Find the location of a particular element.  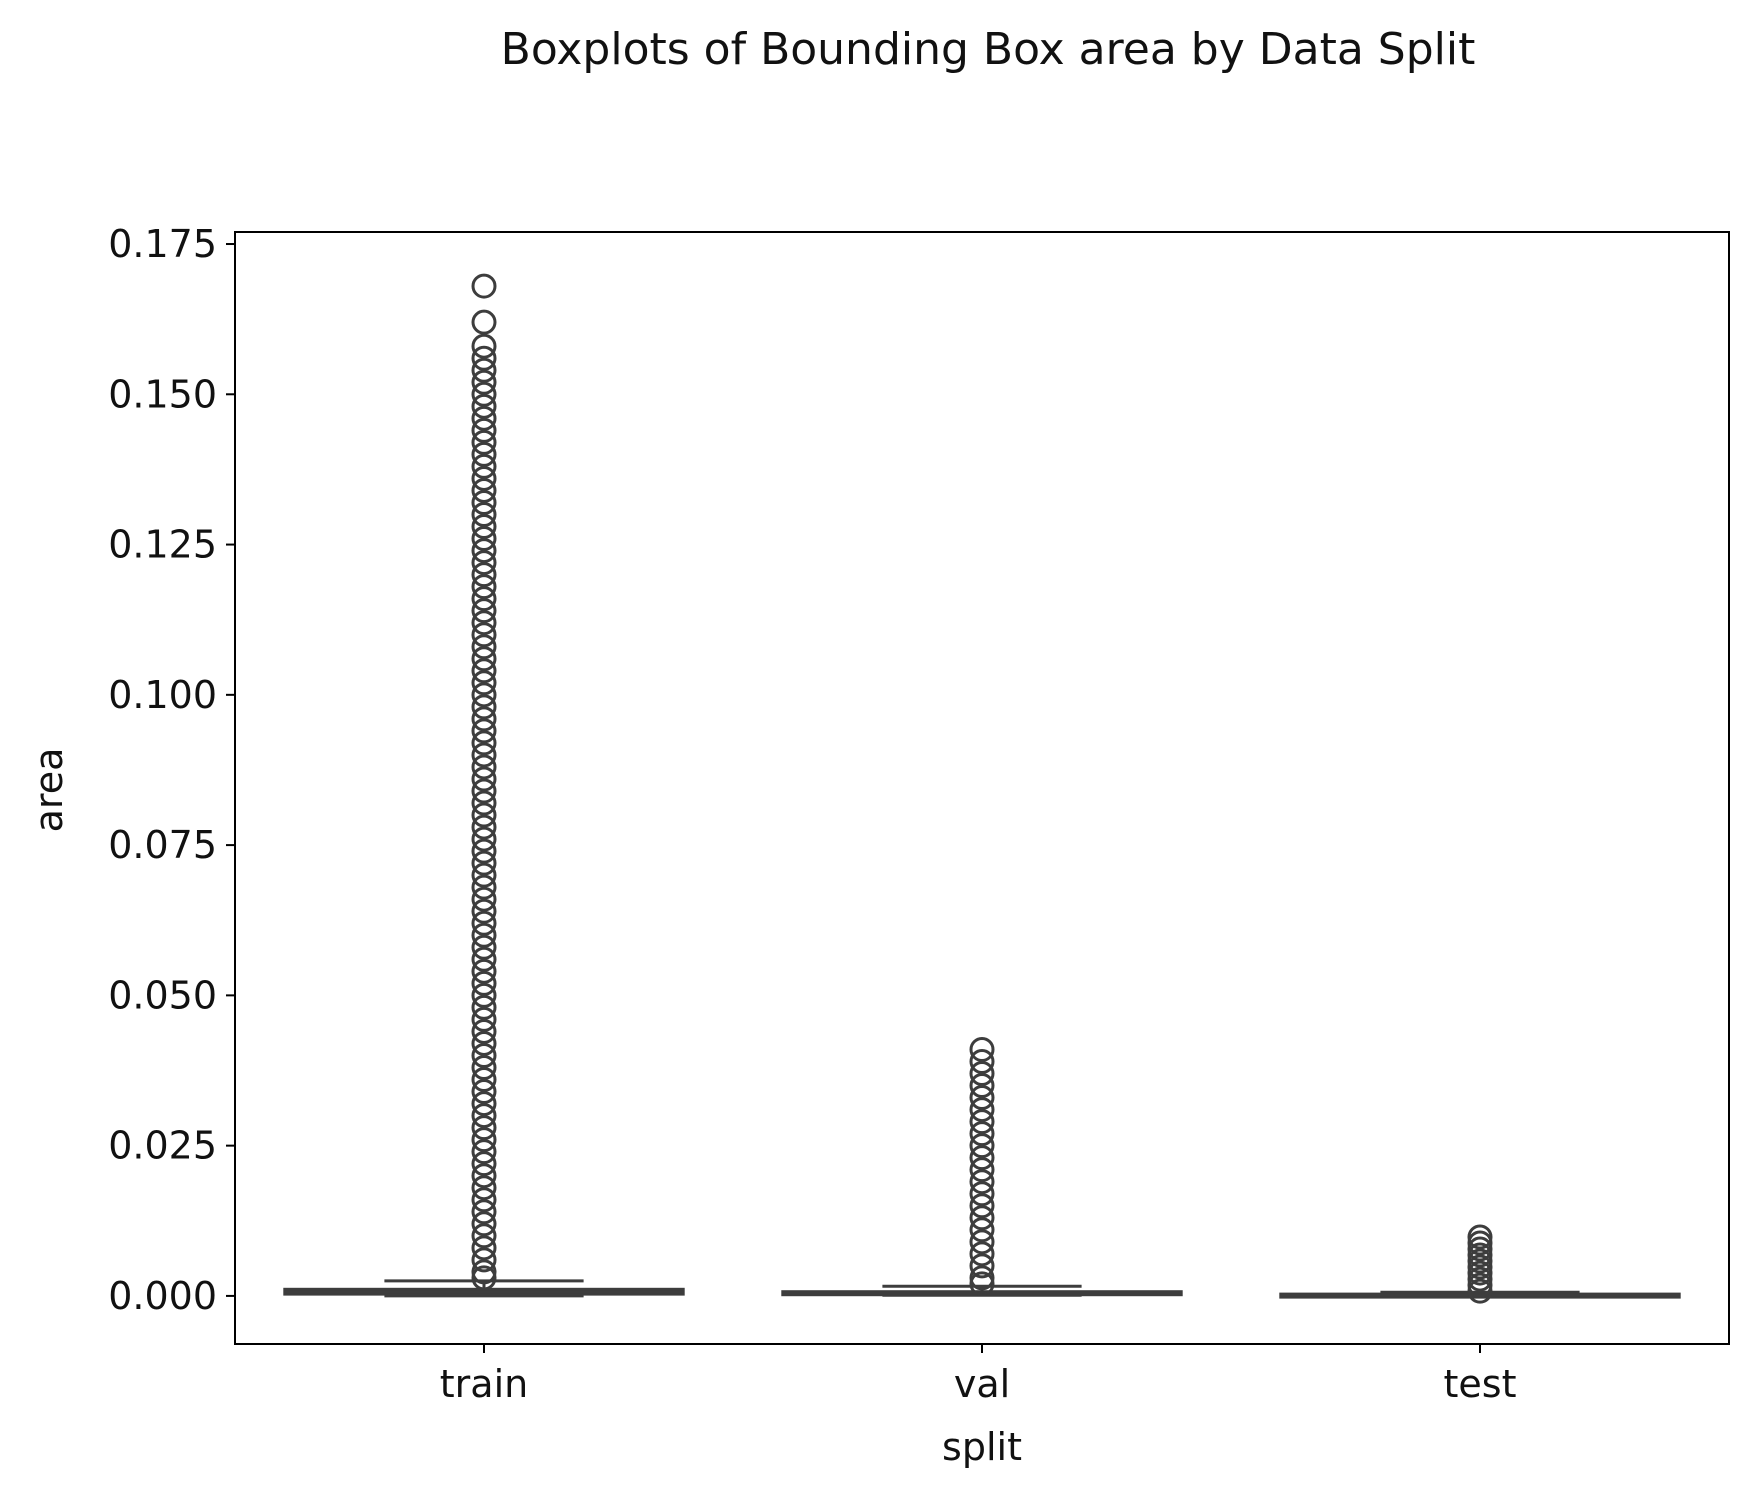

x-tick-label: train is located at coordinates (484, 1384).